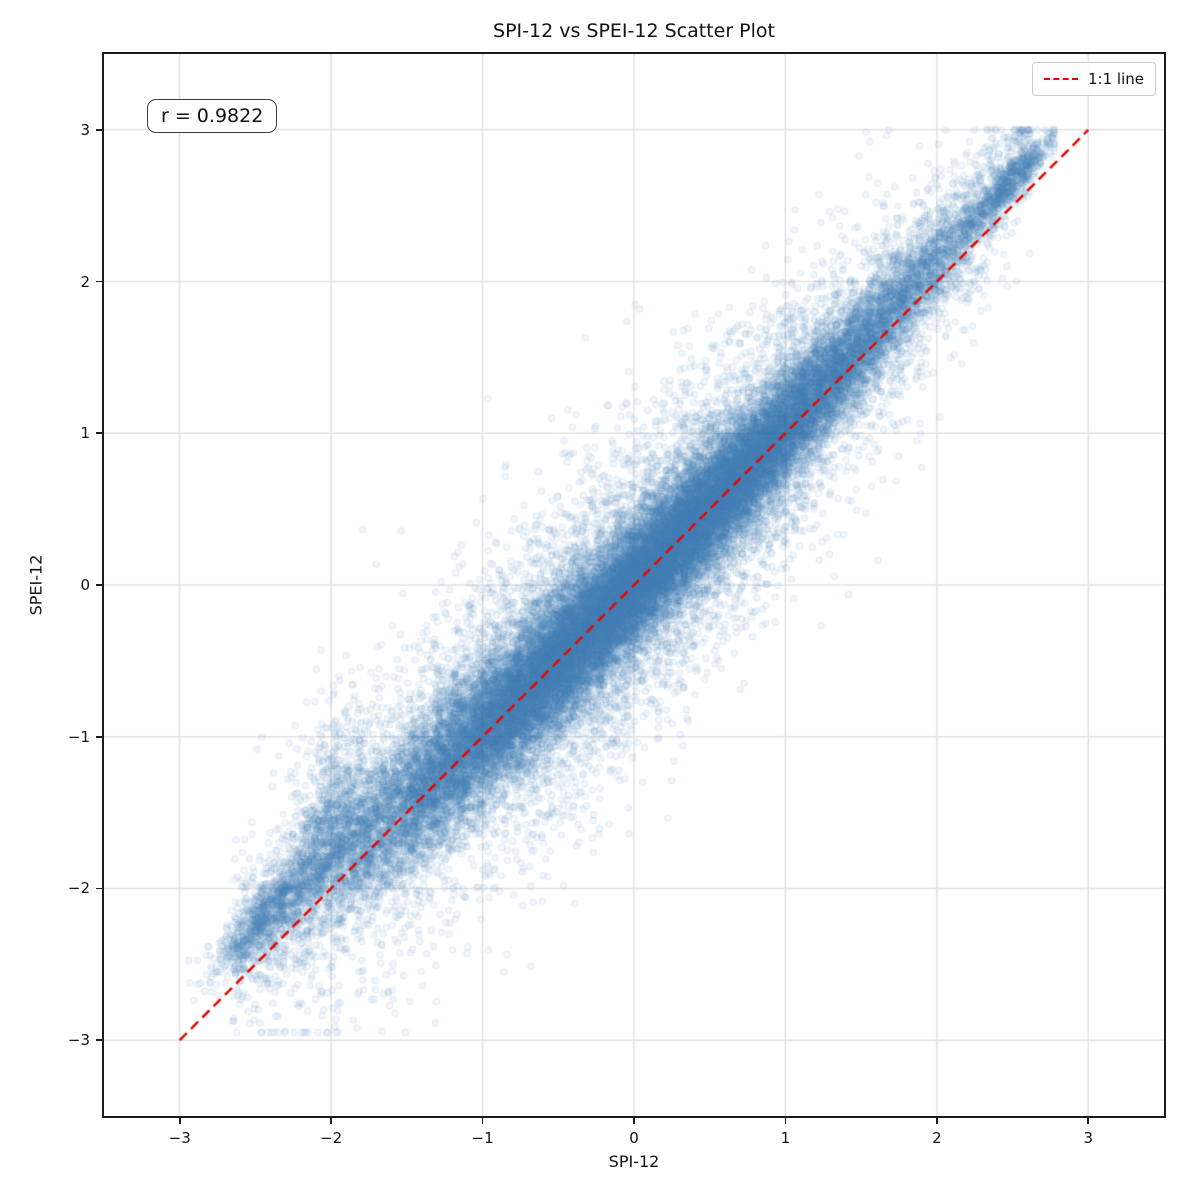 Image resolution: width=1200 pixels, height=1200 pixels. I want to click on y-tick-label: 3, so click(85, 129).